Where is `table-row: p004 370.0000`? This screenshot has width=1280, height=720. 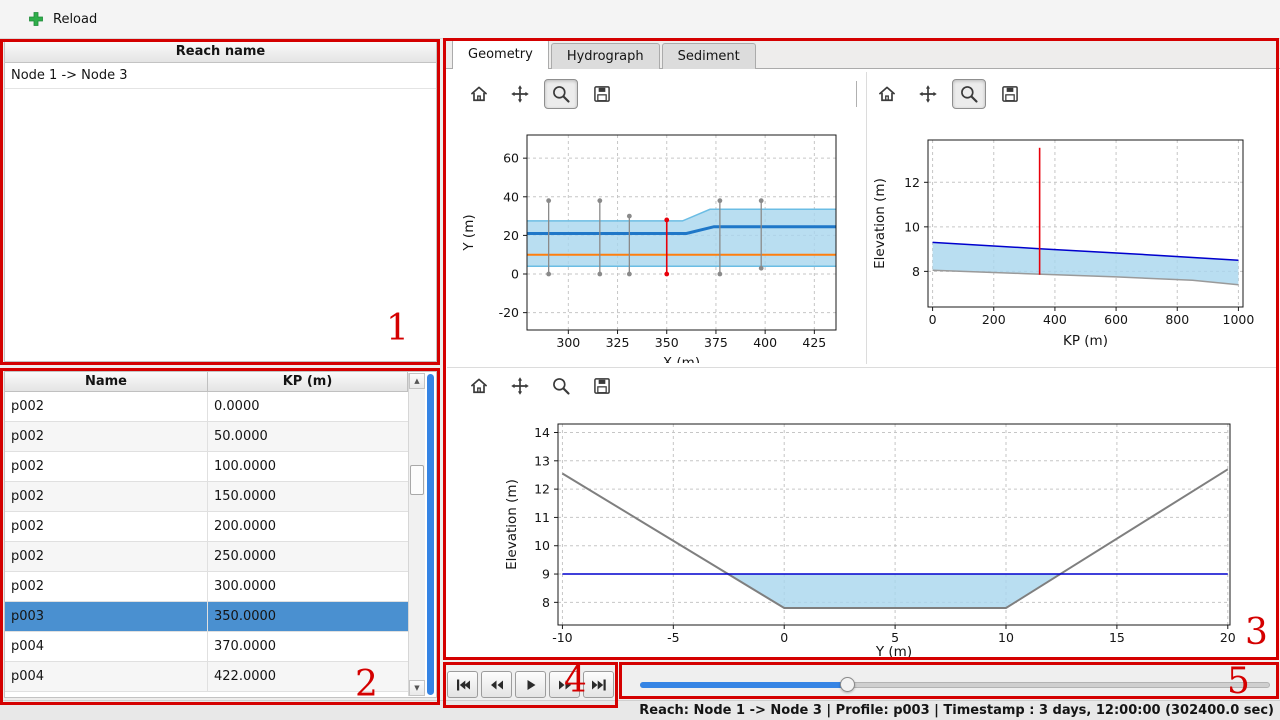 table-row: p004 370.0000 is located at coordinates (220, 647).